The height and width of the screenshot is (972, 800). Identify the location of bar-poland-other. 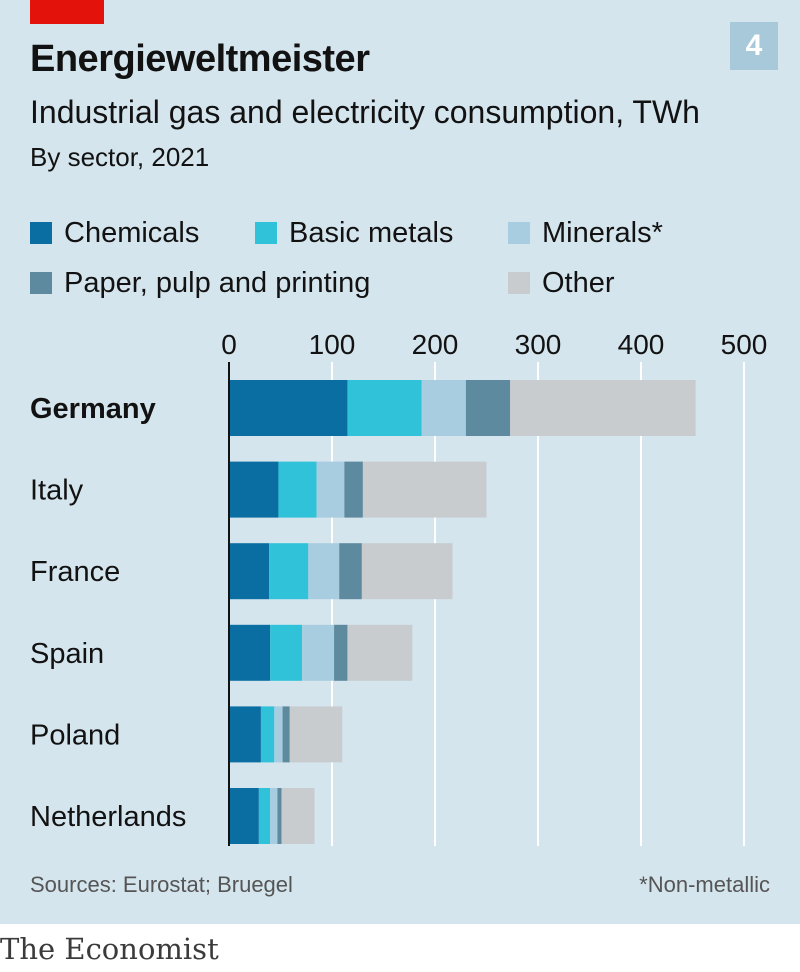
(316, 734).